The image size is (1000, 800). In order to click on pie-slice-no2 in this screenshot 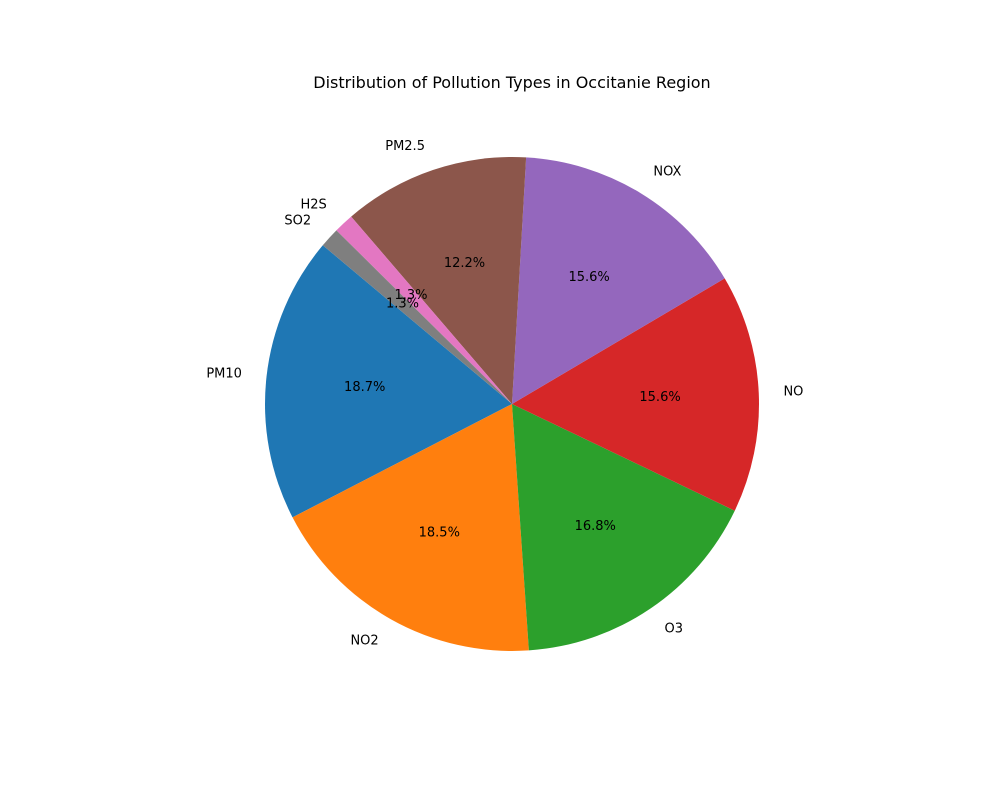, I will do `click(410, 527)`.